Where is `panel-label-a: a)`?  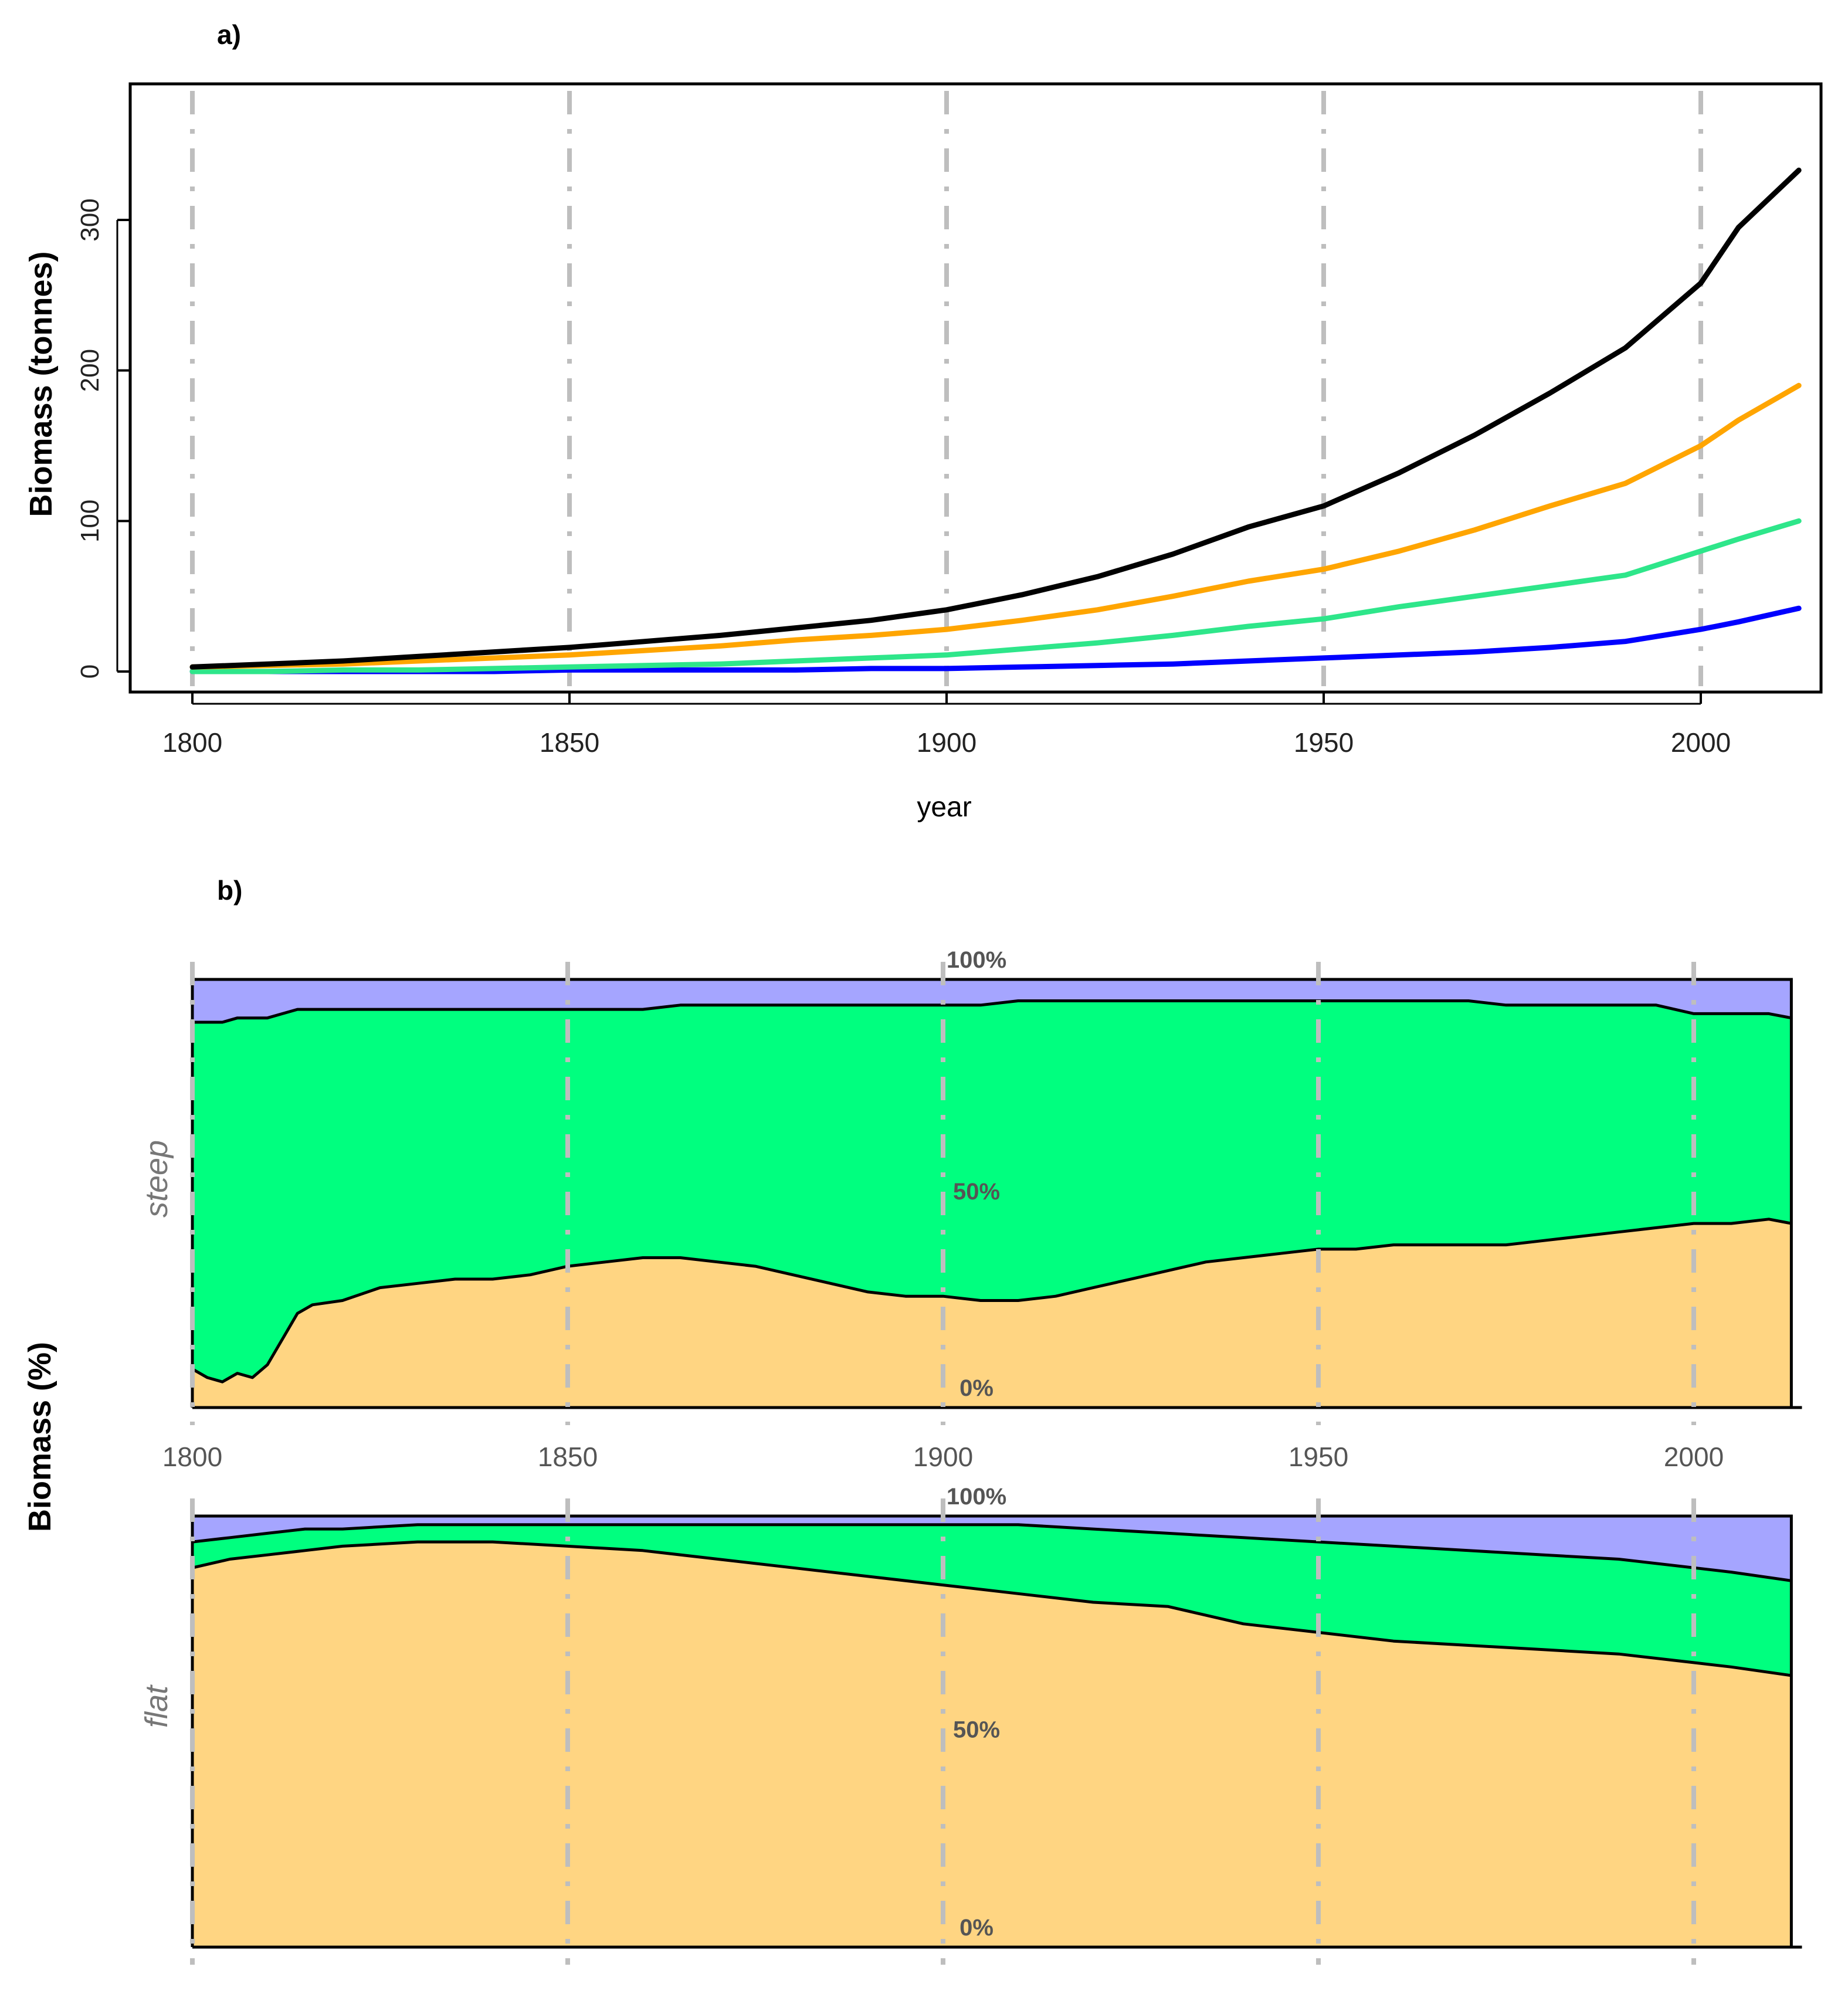 panel-label-a: a) is located at coordinates (229, 35).